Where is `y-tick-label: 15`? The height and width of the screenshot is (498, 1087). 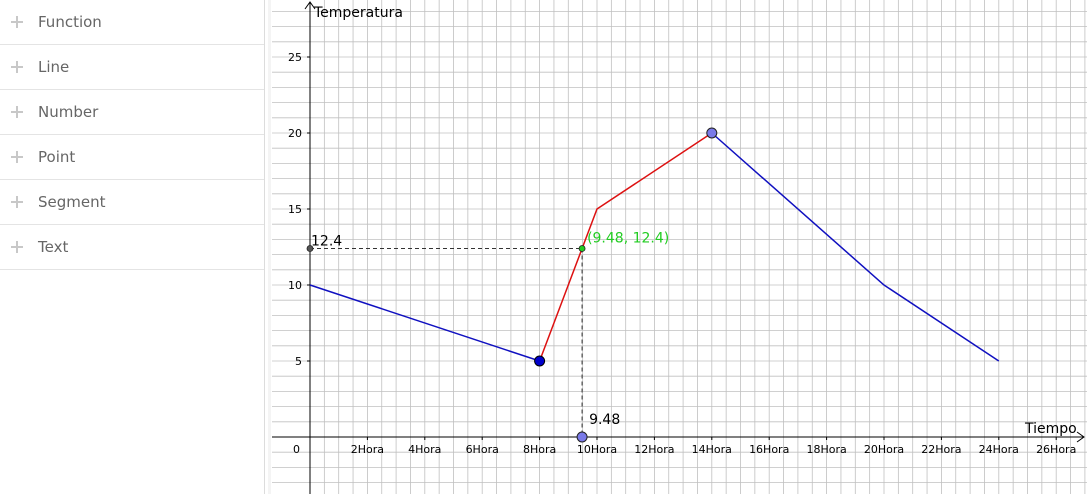 y-tick-label: 15 is located at coordinates (295, 209).